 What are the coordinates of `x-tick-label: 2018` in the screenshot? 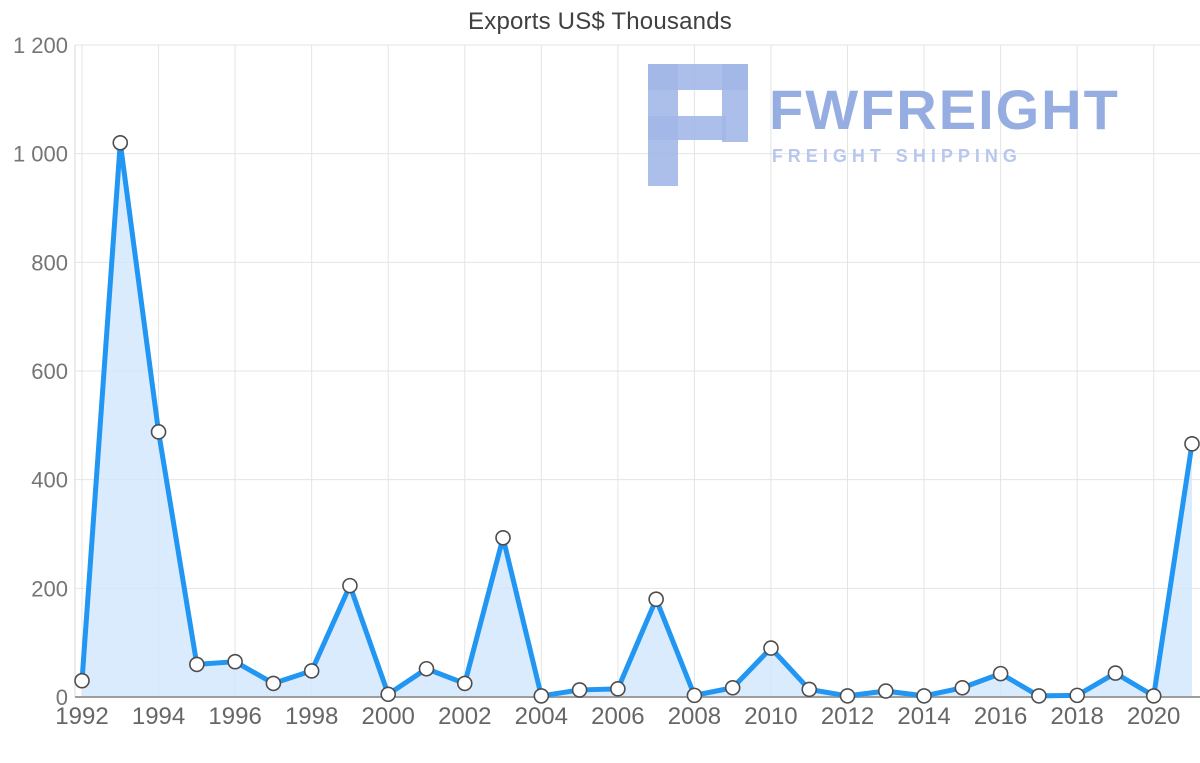 It's located at (1076, 716).